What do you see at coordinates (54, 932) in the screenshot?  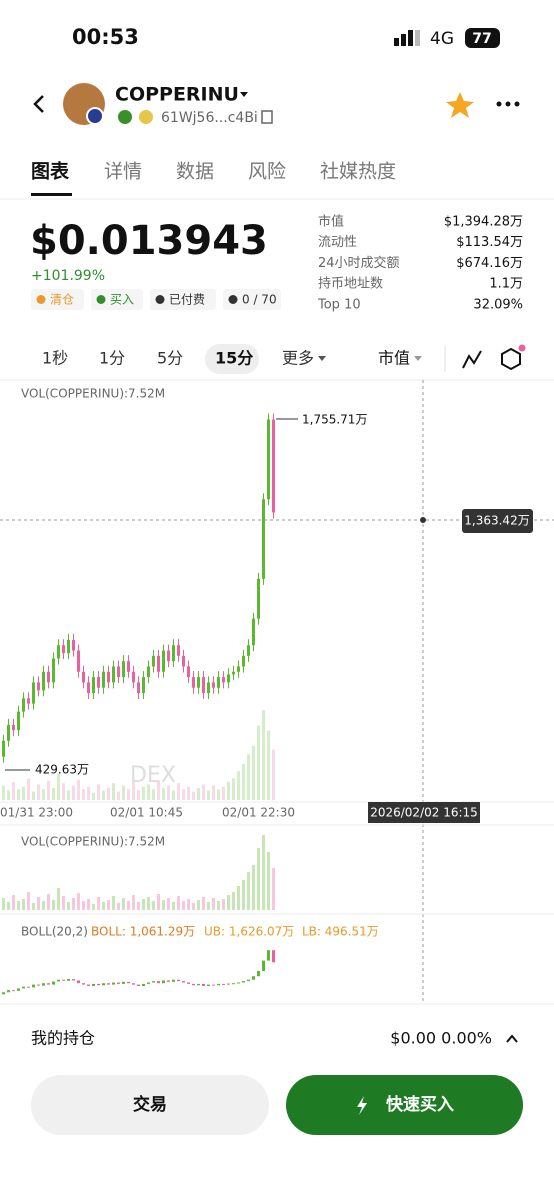 I see `boll-name: BOLL(20,2)` at bounding box center [54, 932].